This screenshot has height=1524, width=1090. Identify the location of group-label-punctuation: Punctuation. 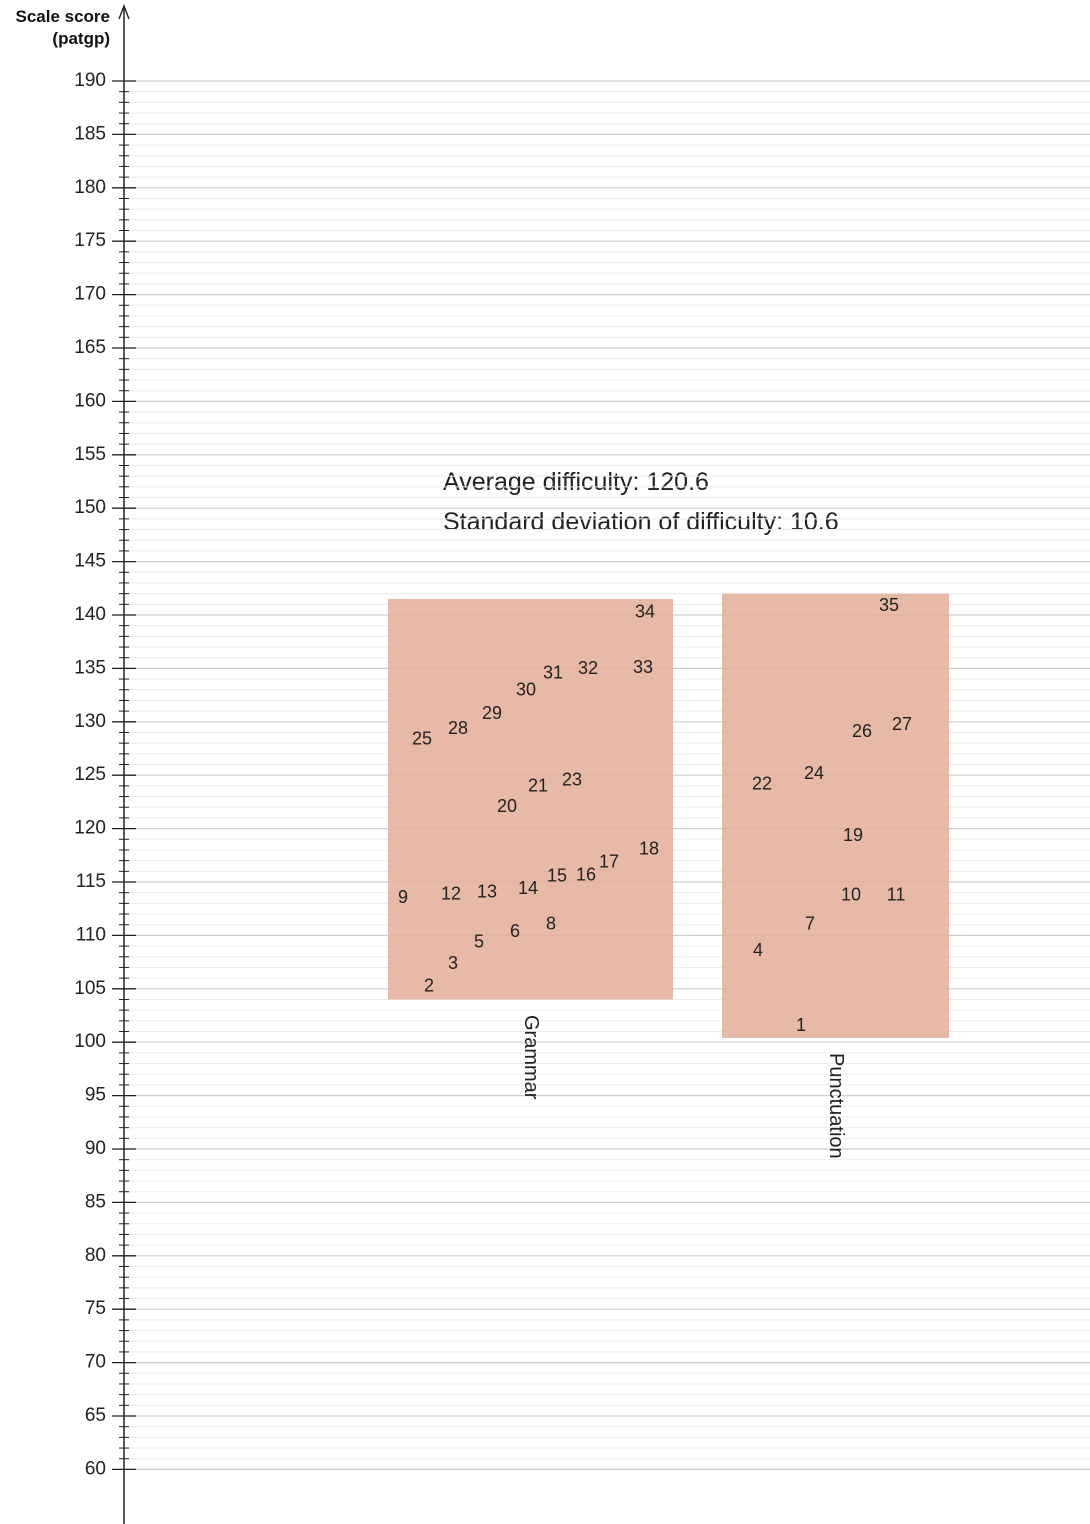
(836, 1106).